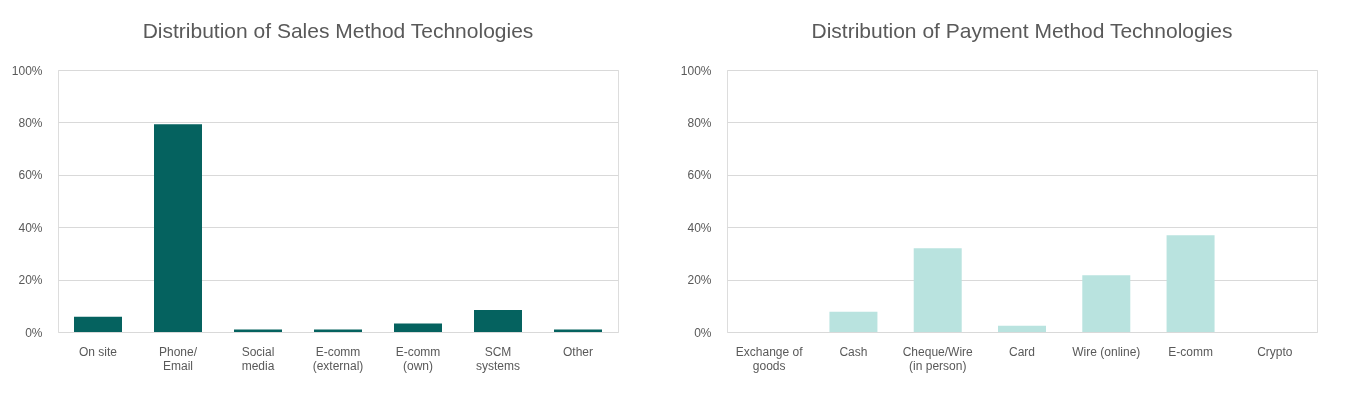  Describe the element at coordinates (338, 30) in the screenshot. I see `chart-title: Distribution of Sales Method Technologies` at that location.